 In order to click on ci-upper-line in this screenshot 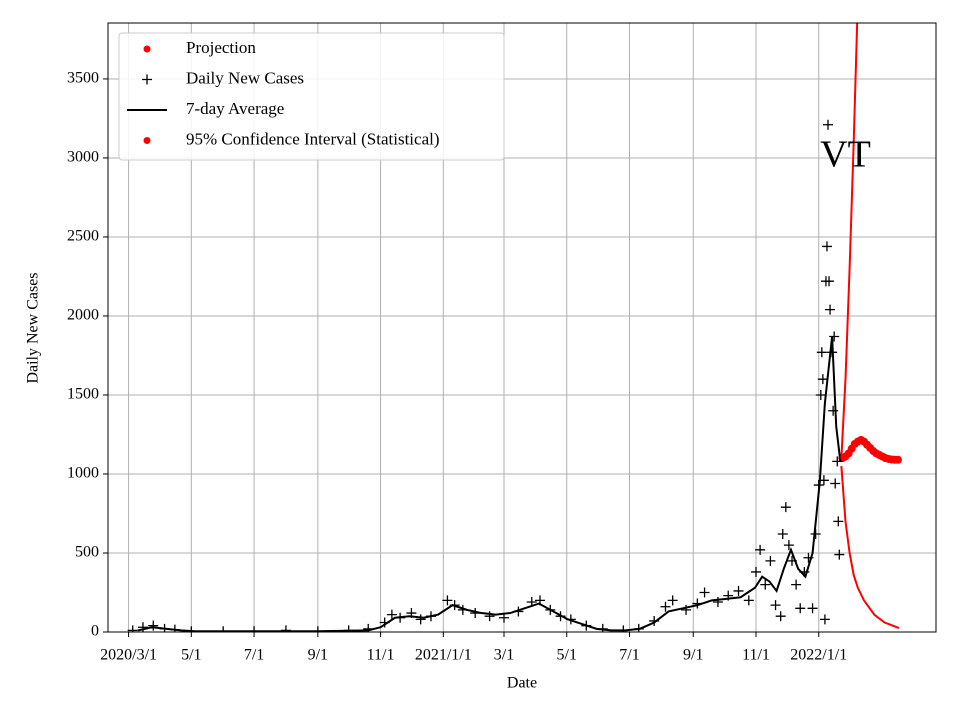, I will do `click(849, 241)`.